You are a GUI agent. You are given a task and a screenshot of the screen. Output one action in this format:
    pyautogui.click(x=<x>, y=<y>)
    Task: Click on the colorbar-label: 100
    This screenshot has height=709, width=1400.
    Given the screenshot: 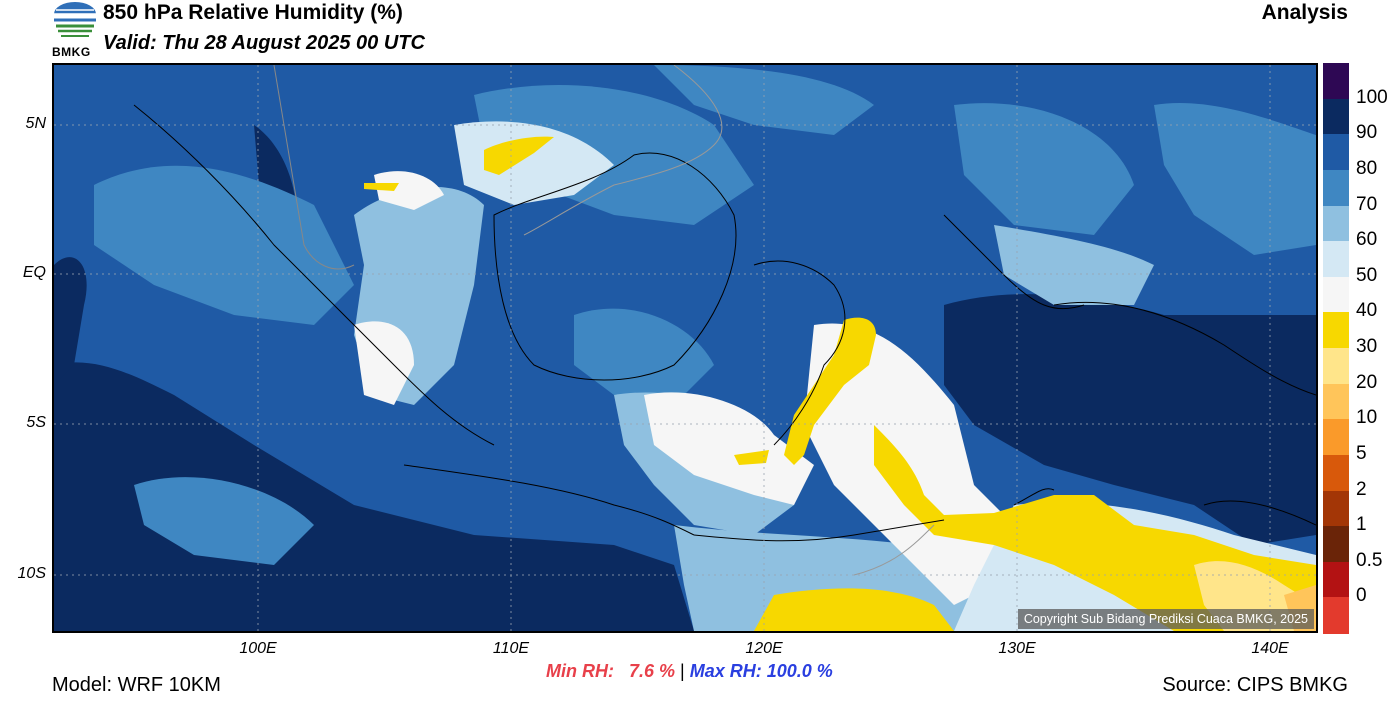 What is the action you would take?
    pyautogui.click(x=1372, y=97)
    